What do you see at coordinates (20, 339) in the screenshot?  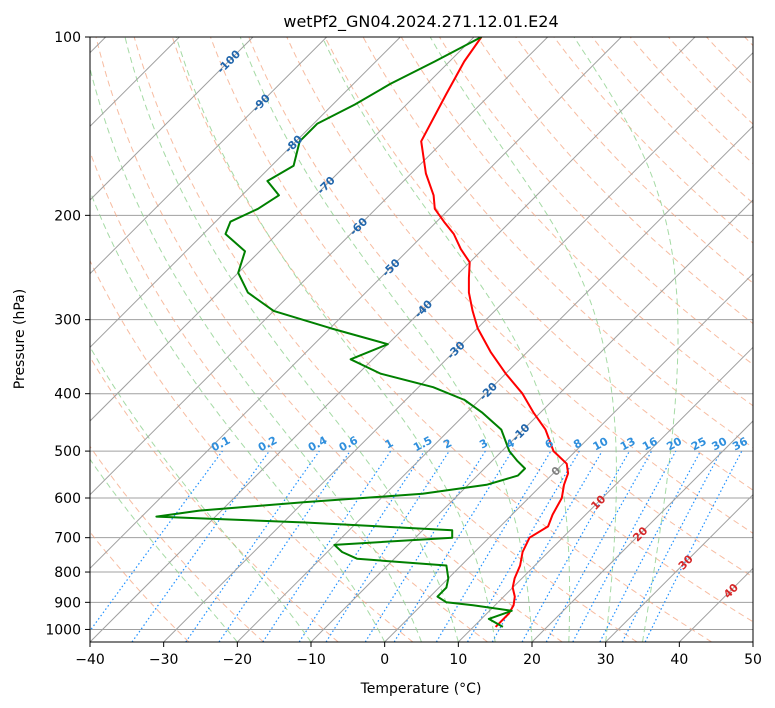 I see `y-axis-title: Pressure (hPa)` at bounding box center [20, 339].